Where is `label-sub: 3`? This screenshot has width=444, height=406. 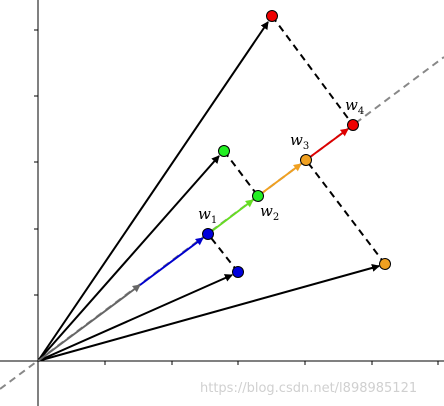 label-sub: 3 is located at coordinates (306, 146).